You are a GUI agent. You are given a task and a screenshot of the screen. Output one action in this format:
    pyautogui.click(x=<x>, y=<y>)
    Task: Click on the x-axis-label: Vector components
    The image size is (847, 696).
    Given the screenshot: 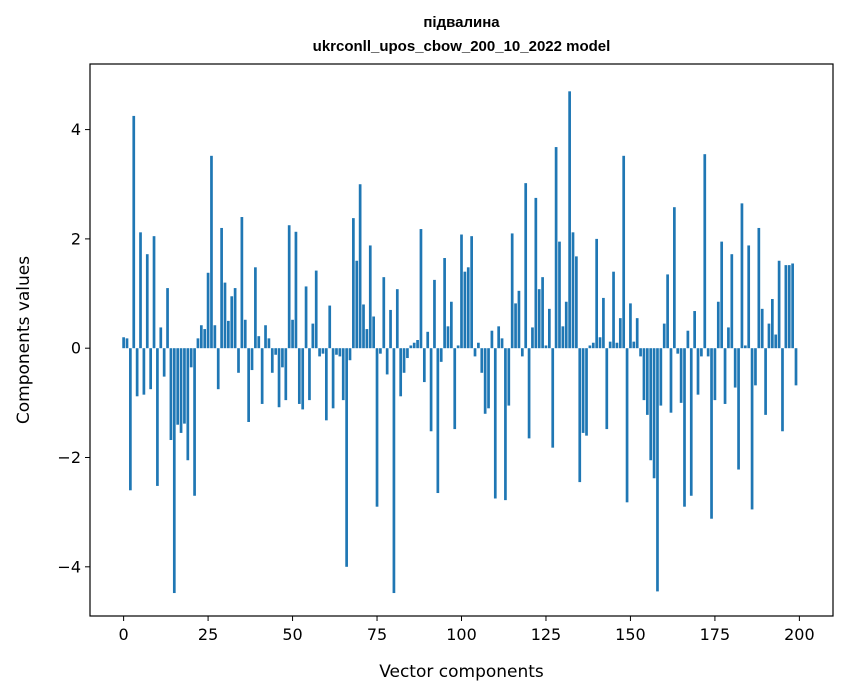 What is the action you would take?
    pyautogui.click(x=461, y=672)
    